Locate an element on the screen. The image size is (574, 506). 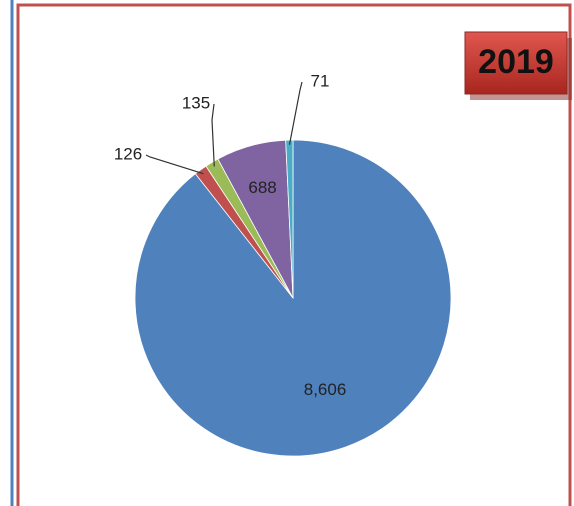
pie-slice is located at coordinates (289, 219).